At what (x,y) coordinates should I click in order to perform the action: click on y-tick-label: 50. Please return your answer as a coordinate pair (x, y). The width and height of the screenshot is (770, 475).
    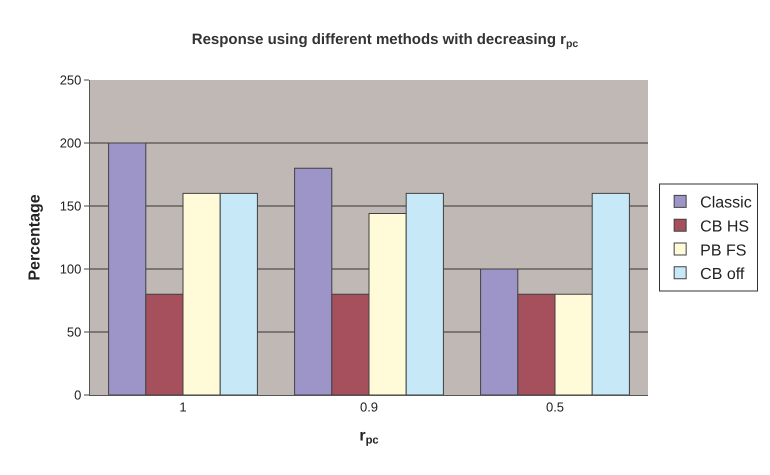
    Looking at the image, I should click on (74, 332).